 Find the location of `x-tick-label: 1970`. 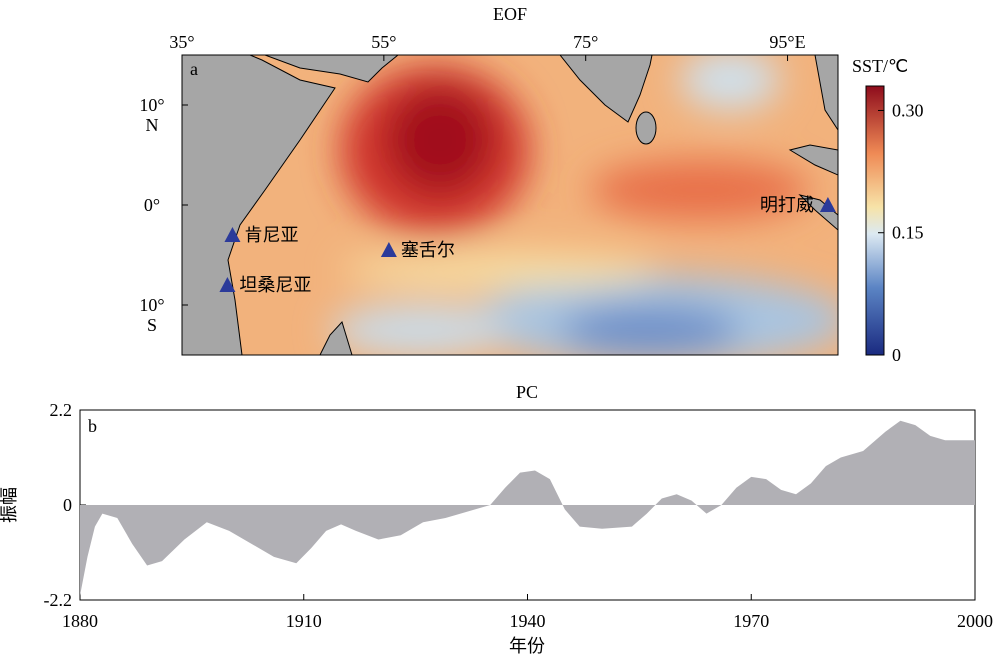

x-tick-label: 1970 is located at coordinates (751, 621).